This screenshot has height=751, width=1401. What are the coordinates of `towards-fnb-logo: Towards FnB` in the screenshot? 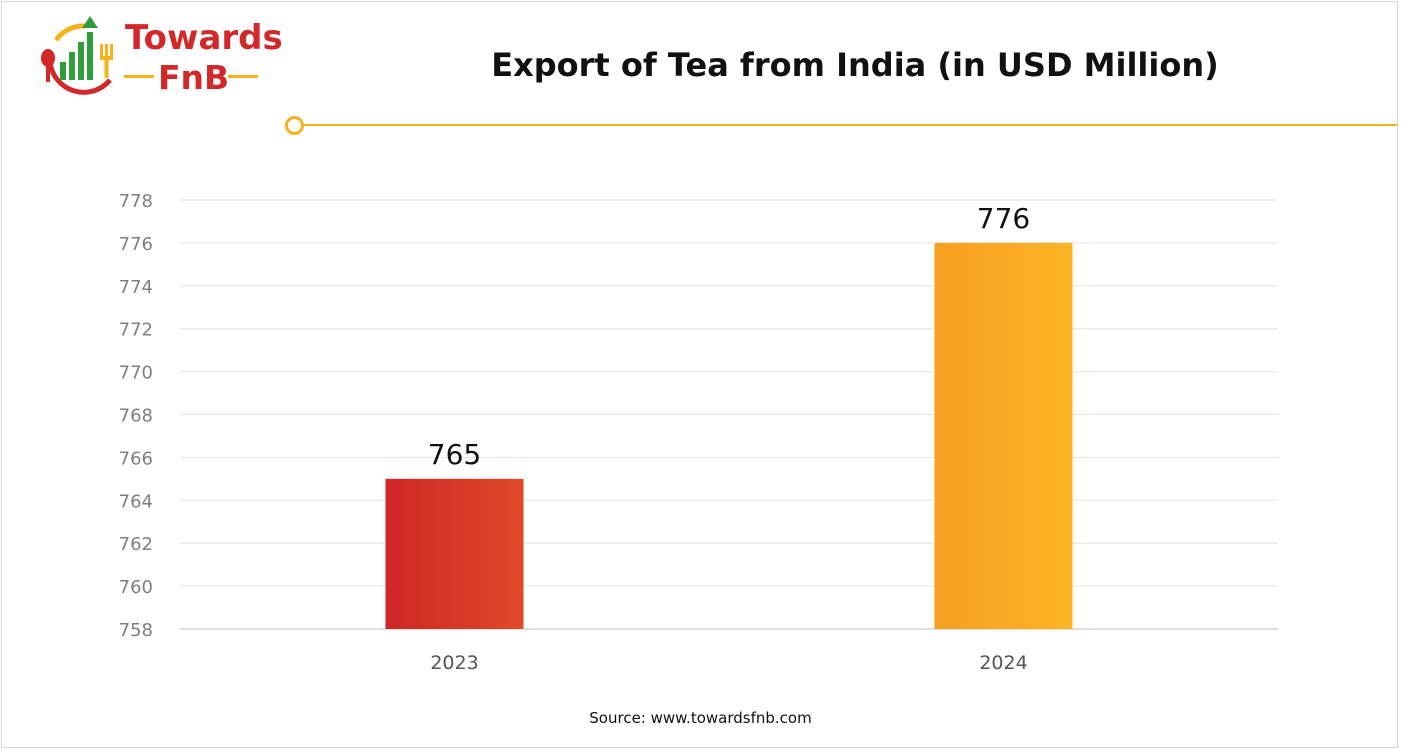 It's located at (160, 56).